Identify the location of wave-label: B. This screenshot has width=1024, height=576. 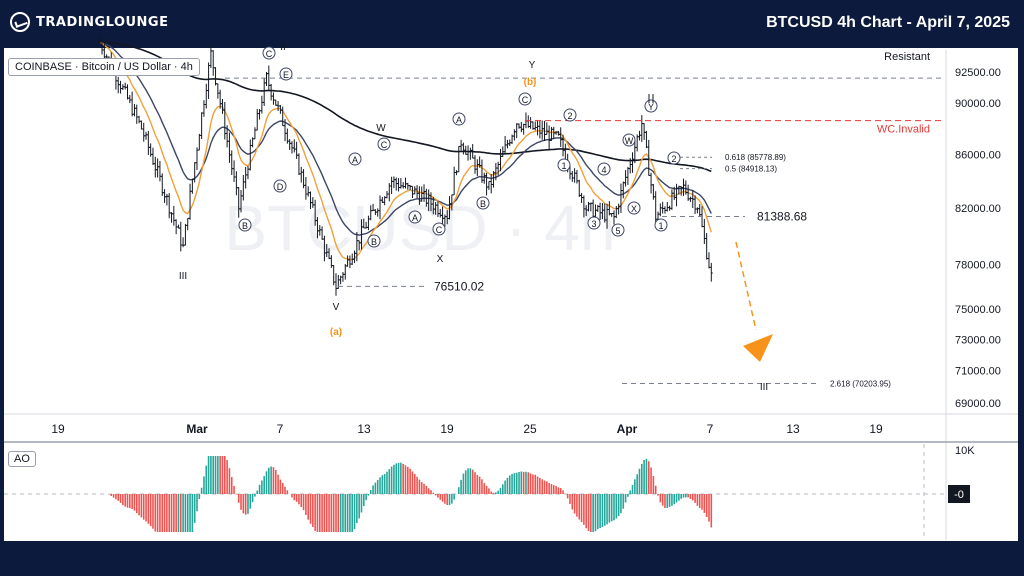
(245, 225).